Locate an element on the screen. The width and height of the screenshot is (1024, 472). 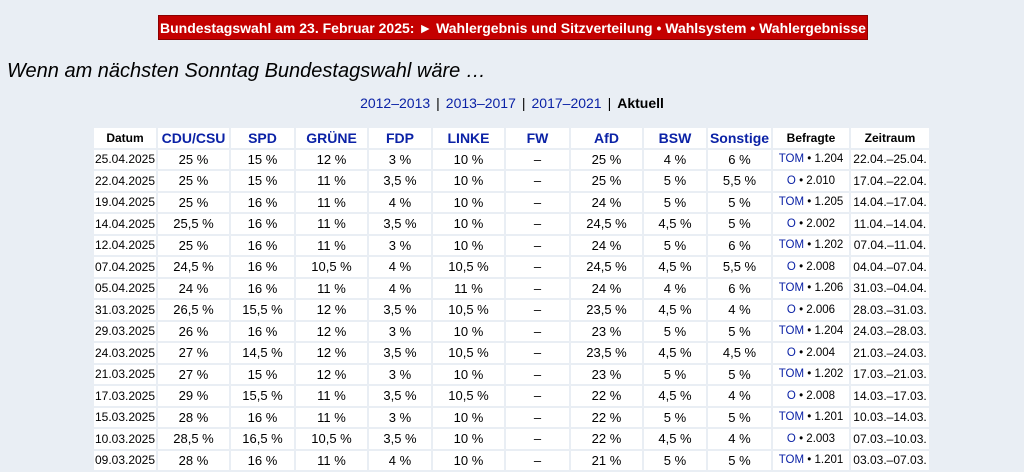
respondent-count: • 1.206 is located at coordinates (825, 288).